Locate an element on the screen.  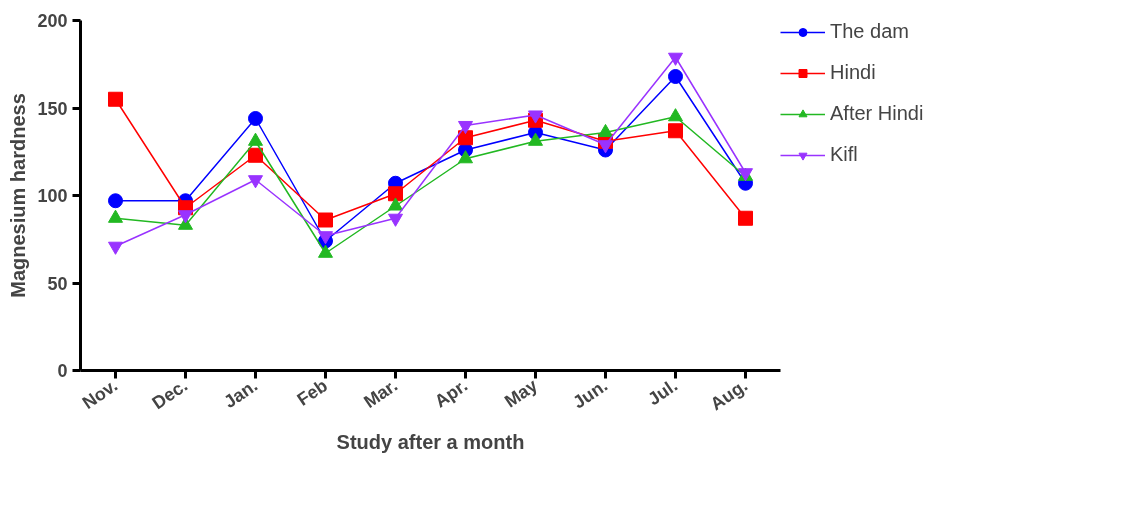
legend-label: Kifl is located at coordinates (844, 154).